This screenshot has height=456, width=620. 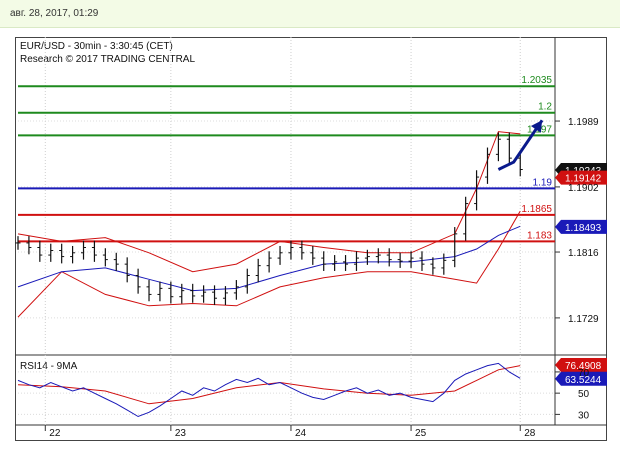 I want to click on price-tick-label: 1.1816, so click(x=583, y=253).